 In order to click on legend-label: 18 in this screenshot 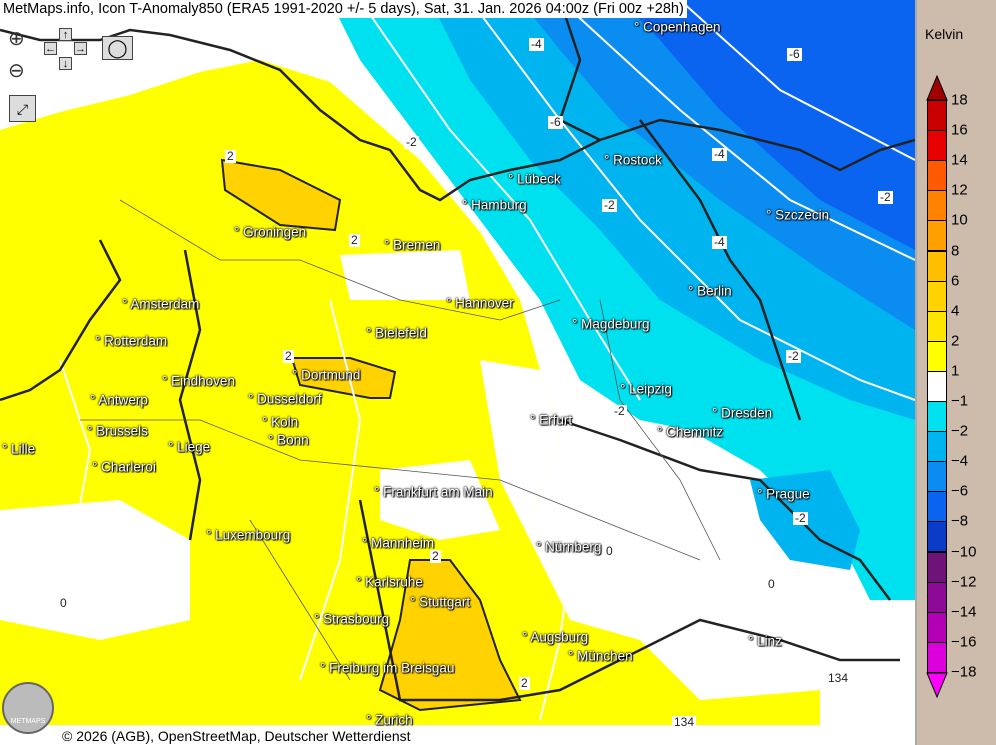, I will do `click(959, 100)`.